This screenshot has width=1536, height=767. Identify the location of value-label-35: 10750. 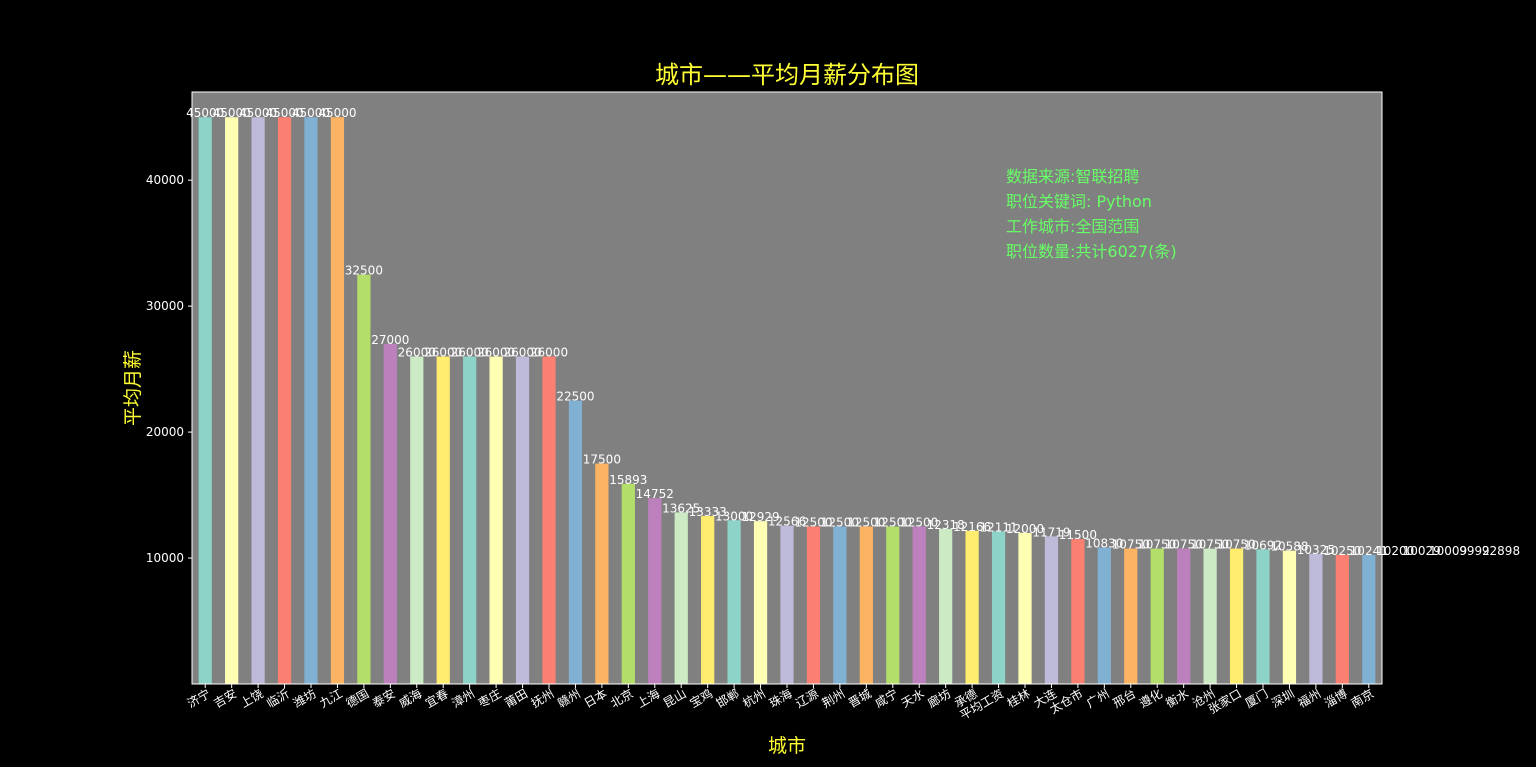
(1131, 545).